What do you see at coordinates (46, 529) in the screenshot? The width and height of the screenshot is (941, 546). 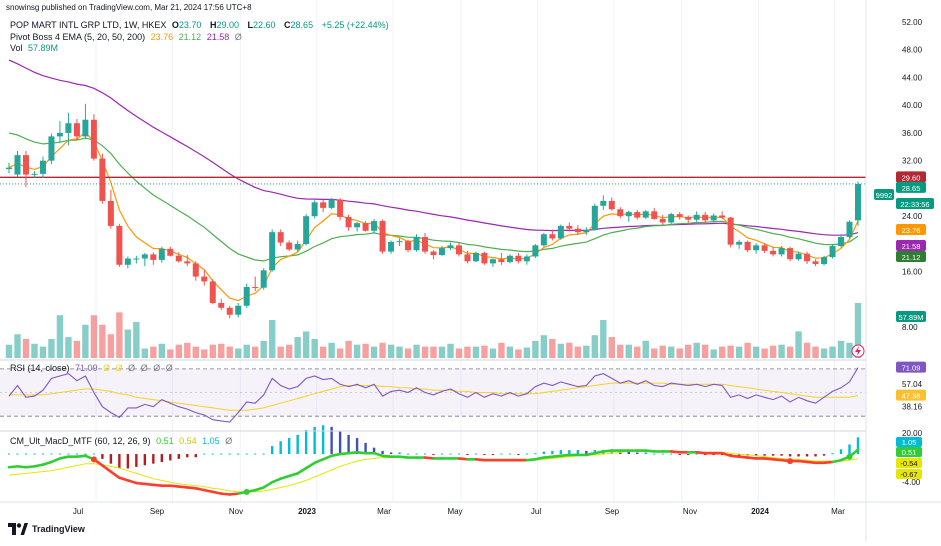 I see `tradingview-logo: TradingView` at bounding box center [46, 529].